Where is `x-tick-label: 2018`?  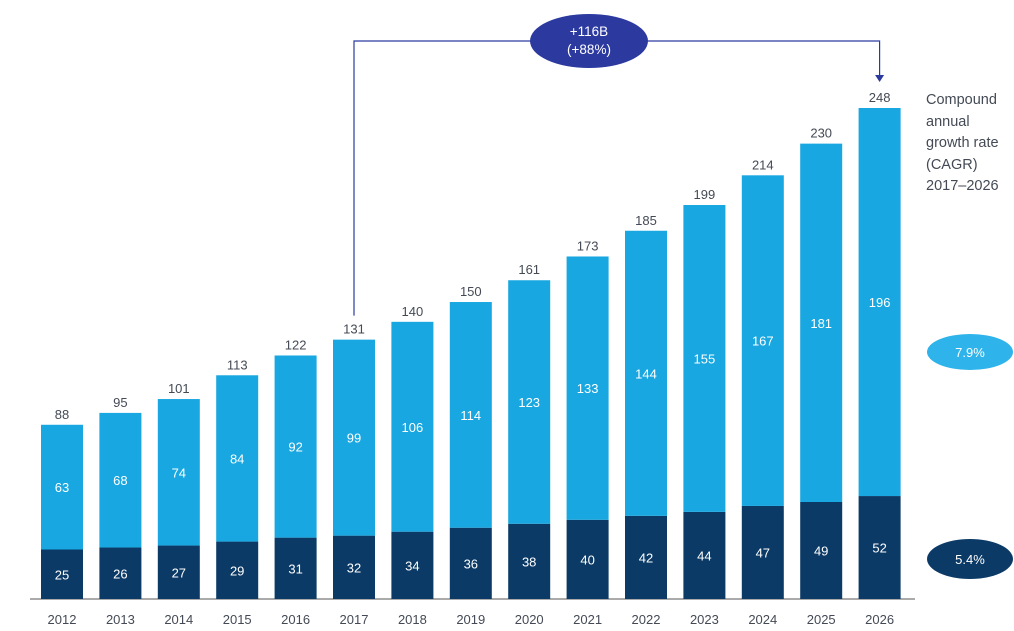 x-tick-label: 2018 is located at coordinates (412, 619).